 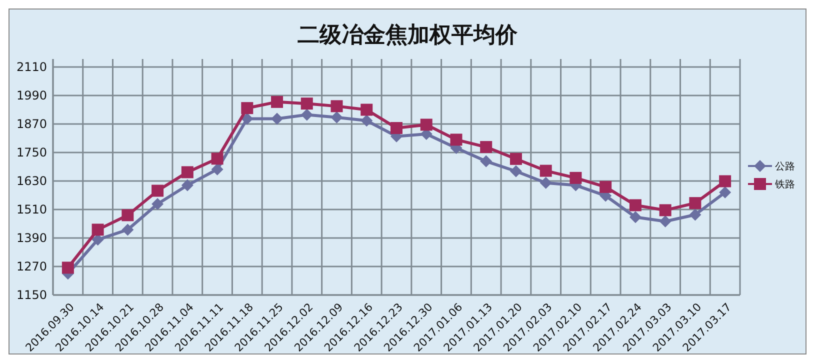 What do you see at coordinates (31, 267) in the screenshot?
I see `y-tick-label: 1270` at bounding box center [31, 267].